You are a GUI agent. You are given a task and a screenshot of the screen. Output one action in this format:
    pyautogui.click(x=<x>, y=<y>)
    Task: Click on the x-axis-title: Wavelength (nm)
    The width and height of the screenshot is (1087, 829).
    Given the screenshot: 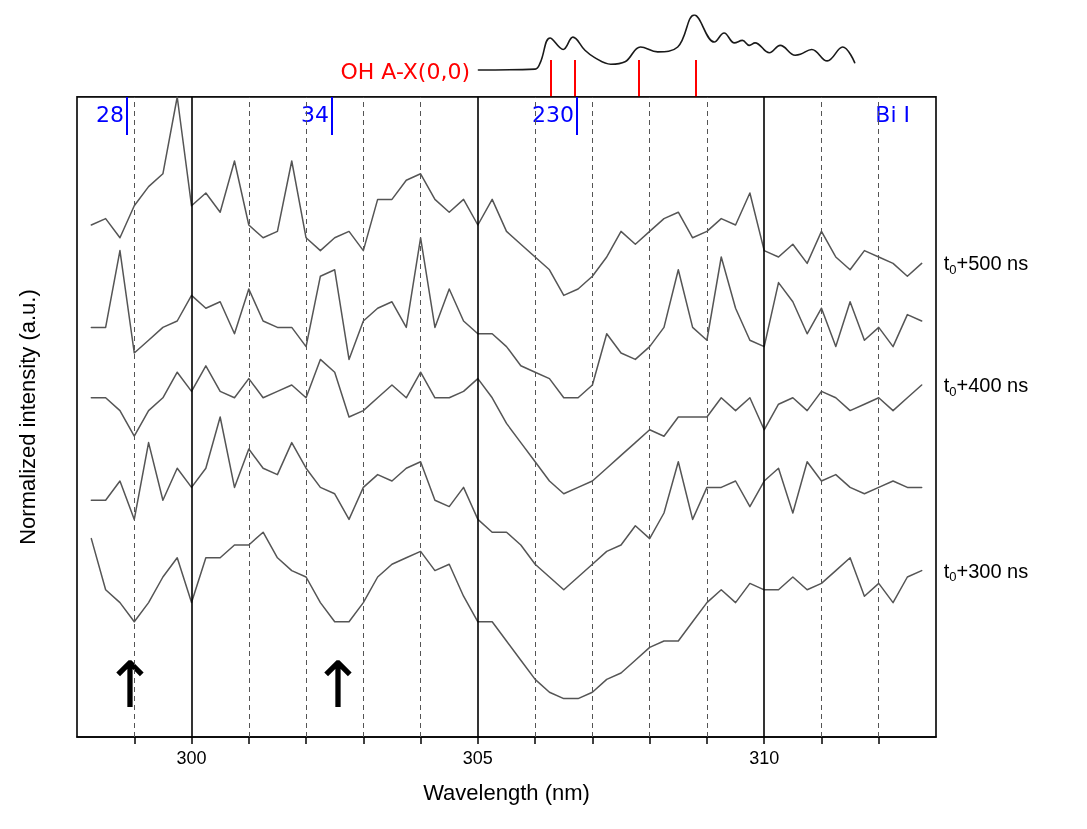 What is the action you would take?
    pyautogui.click(x=506, y=792)
    